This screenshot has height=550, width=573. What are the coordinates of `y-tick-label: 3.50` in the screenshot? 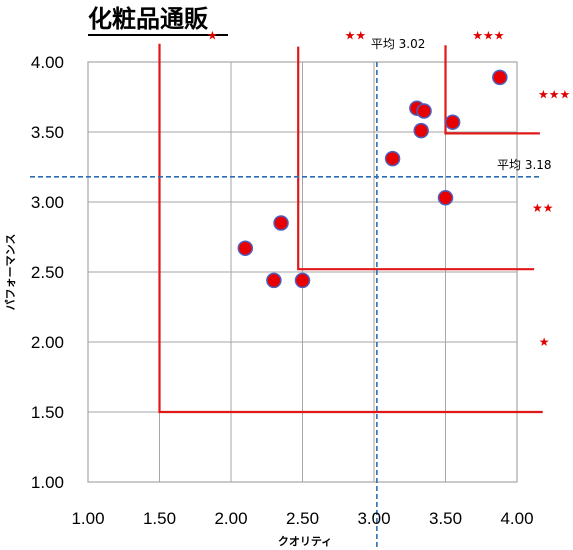 It's located at (47, 132).